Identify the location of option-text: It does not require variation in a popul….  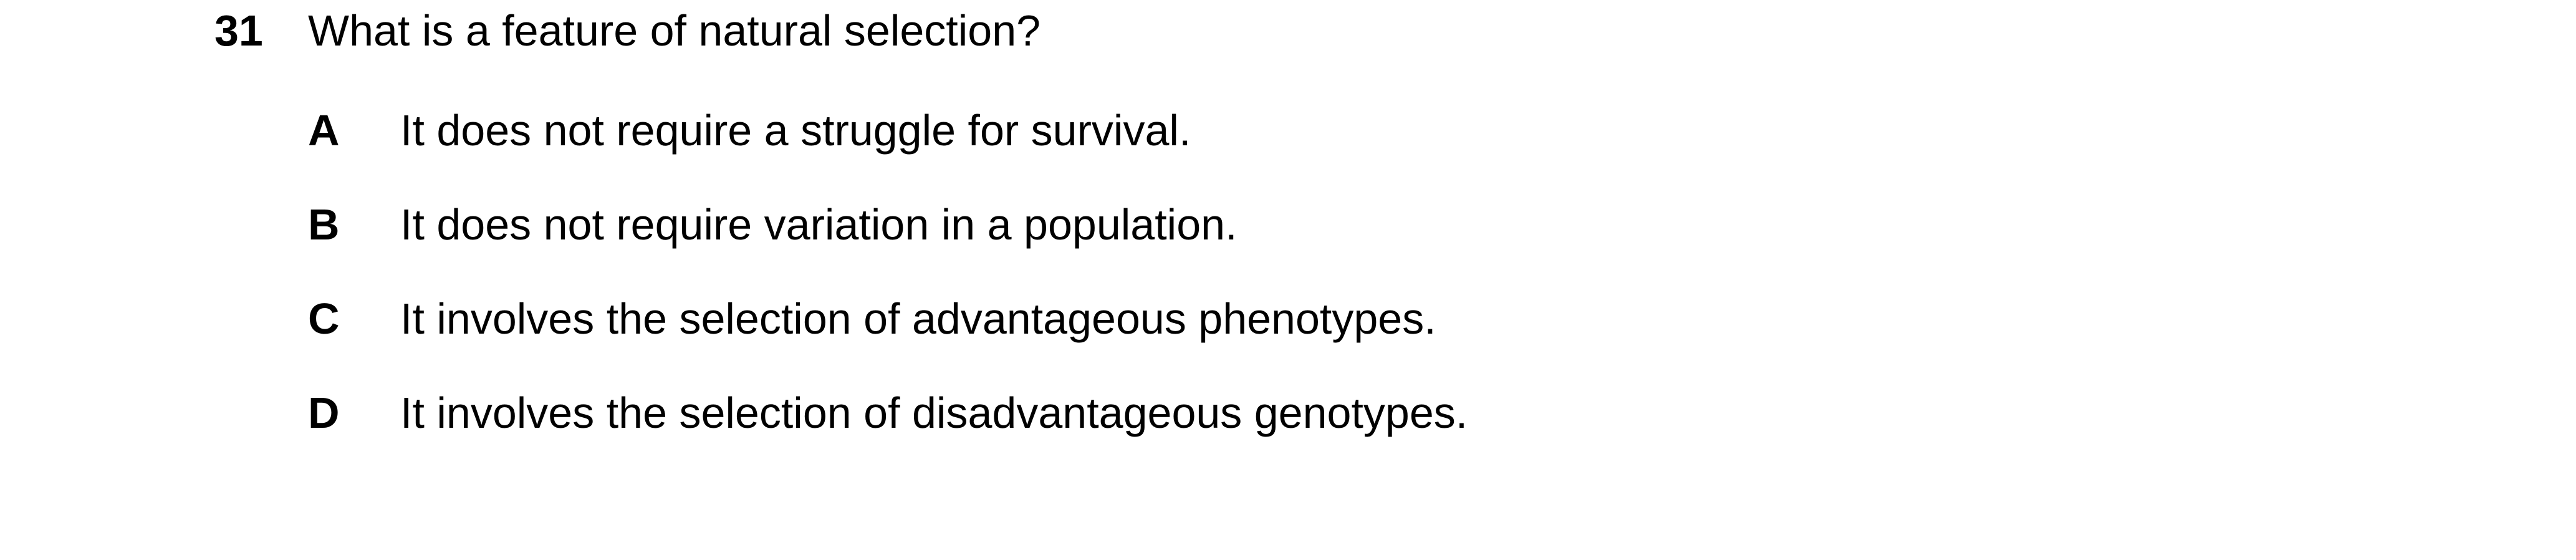
(819, 225).